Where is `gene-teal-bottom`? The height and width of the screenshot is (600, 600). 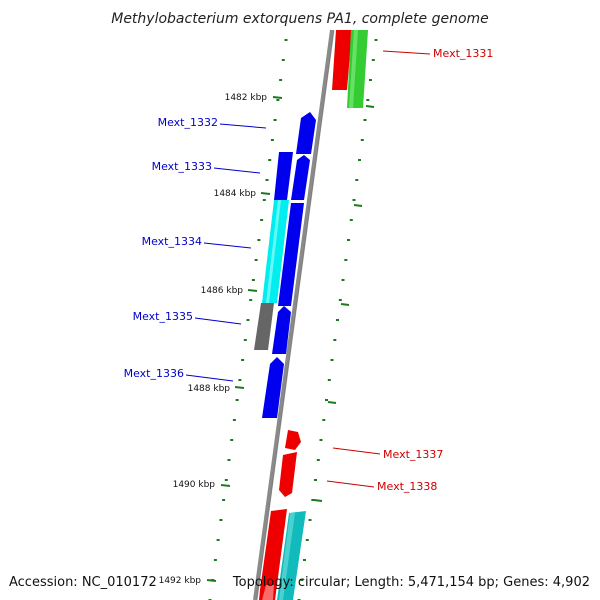
gene-teal-bottom is located at coordinates (291, 555).